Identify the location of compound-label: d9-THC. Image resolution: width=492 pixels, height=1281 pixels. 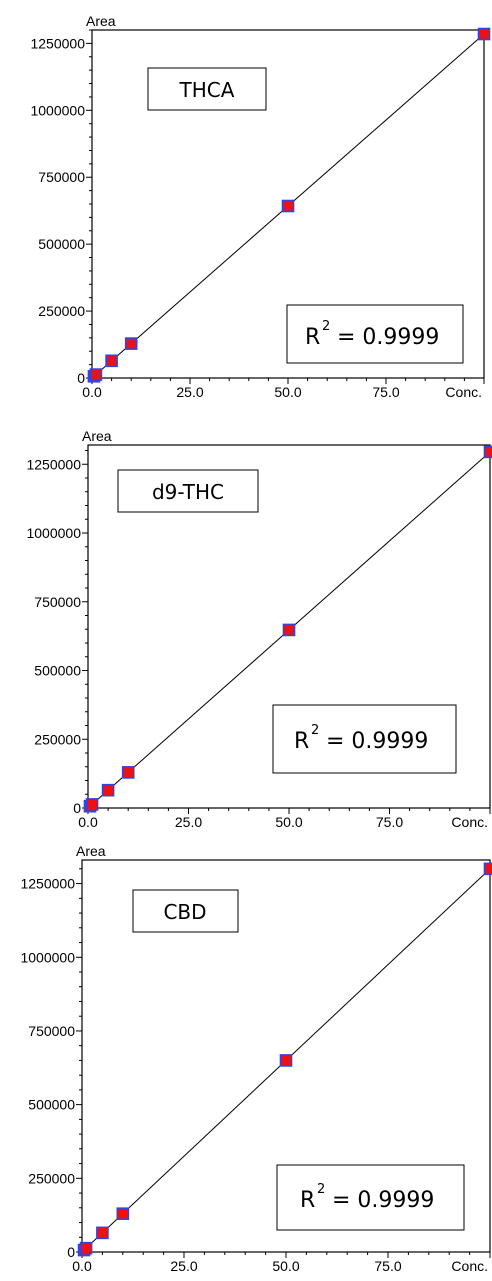
(188, 492).